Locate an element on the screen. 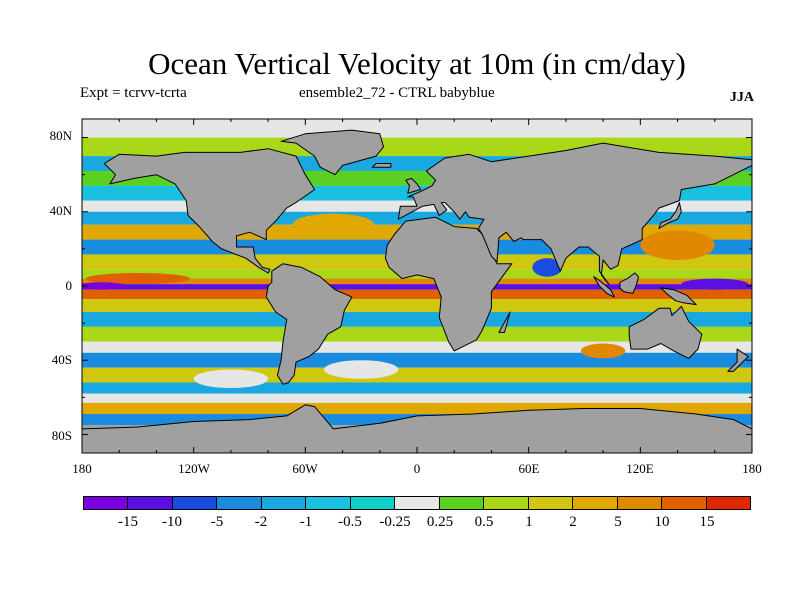 The image size is (800, 600). colorbar-label: -5 is located at coordinates (217, 522).